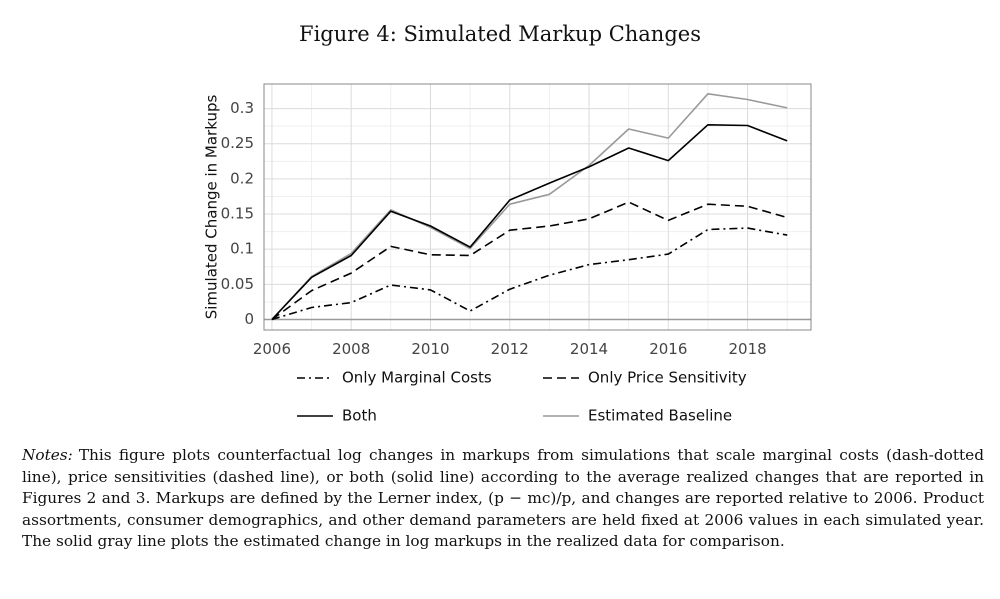 This screenshot has height=599, width=1000. Describe the element at coordinates (242, 178) in the screenshot. I see `y-tick-label: 0.2` at that location.